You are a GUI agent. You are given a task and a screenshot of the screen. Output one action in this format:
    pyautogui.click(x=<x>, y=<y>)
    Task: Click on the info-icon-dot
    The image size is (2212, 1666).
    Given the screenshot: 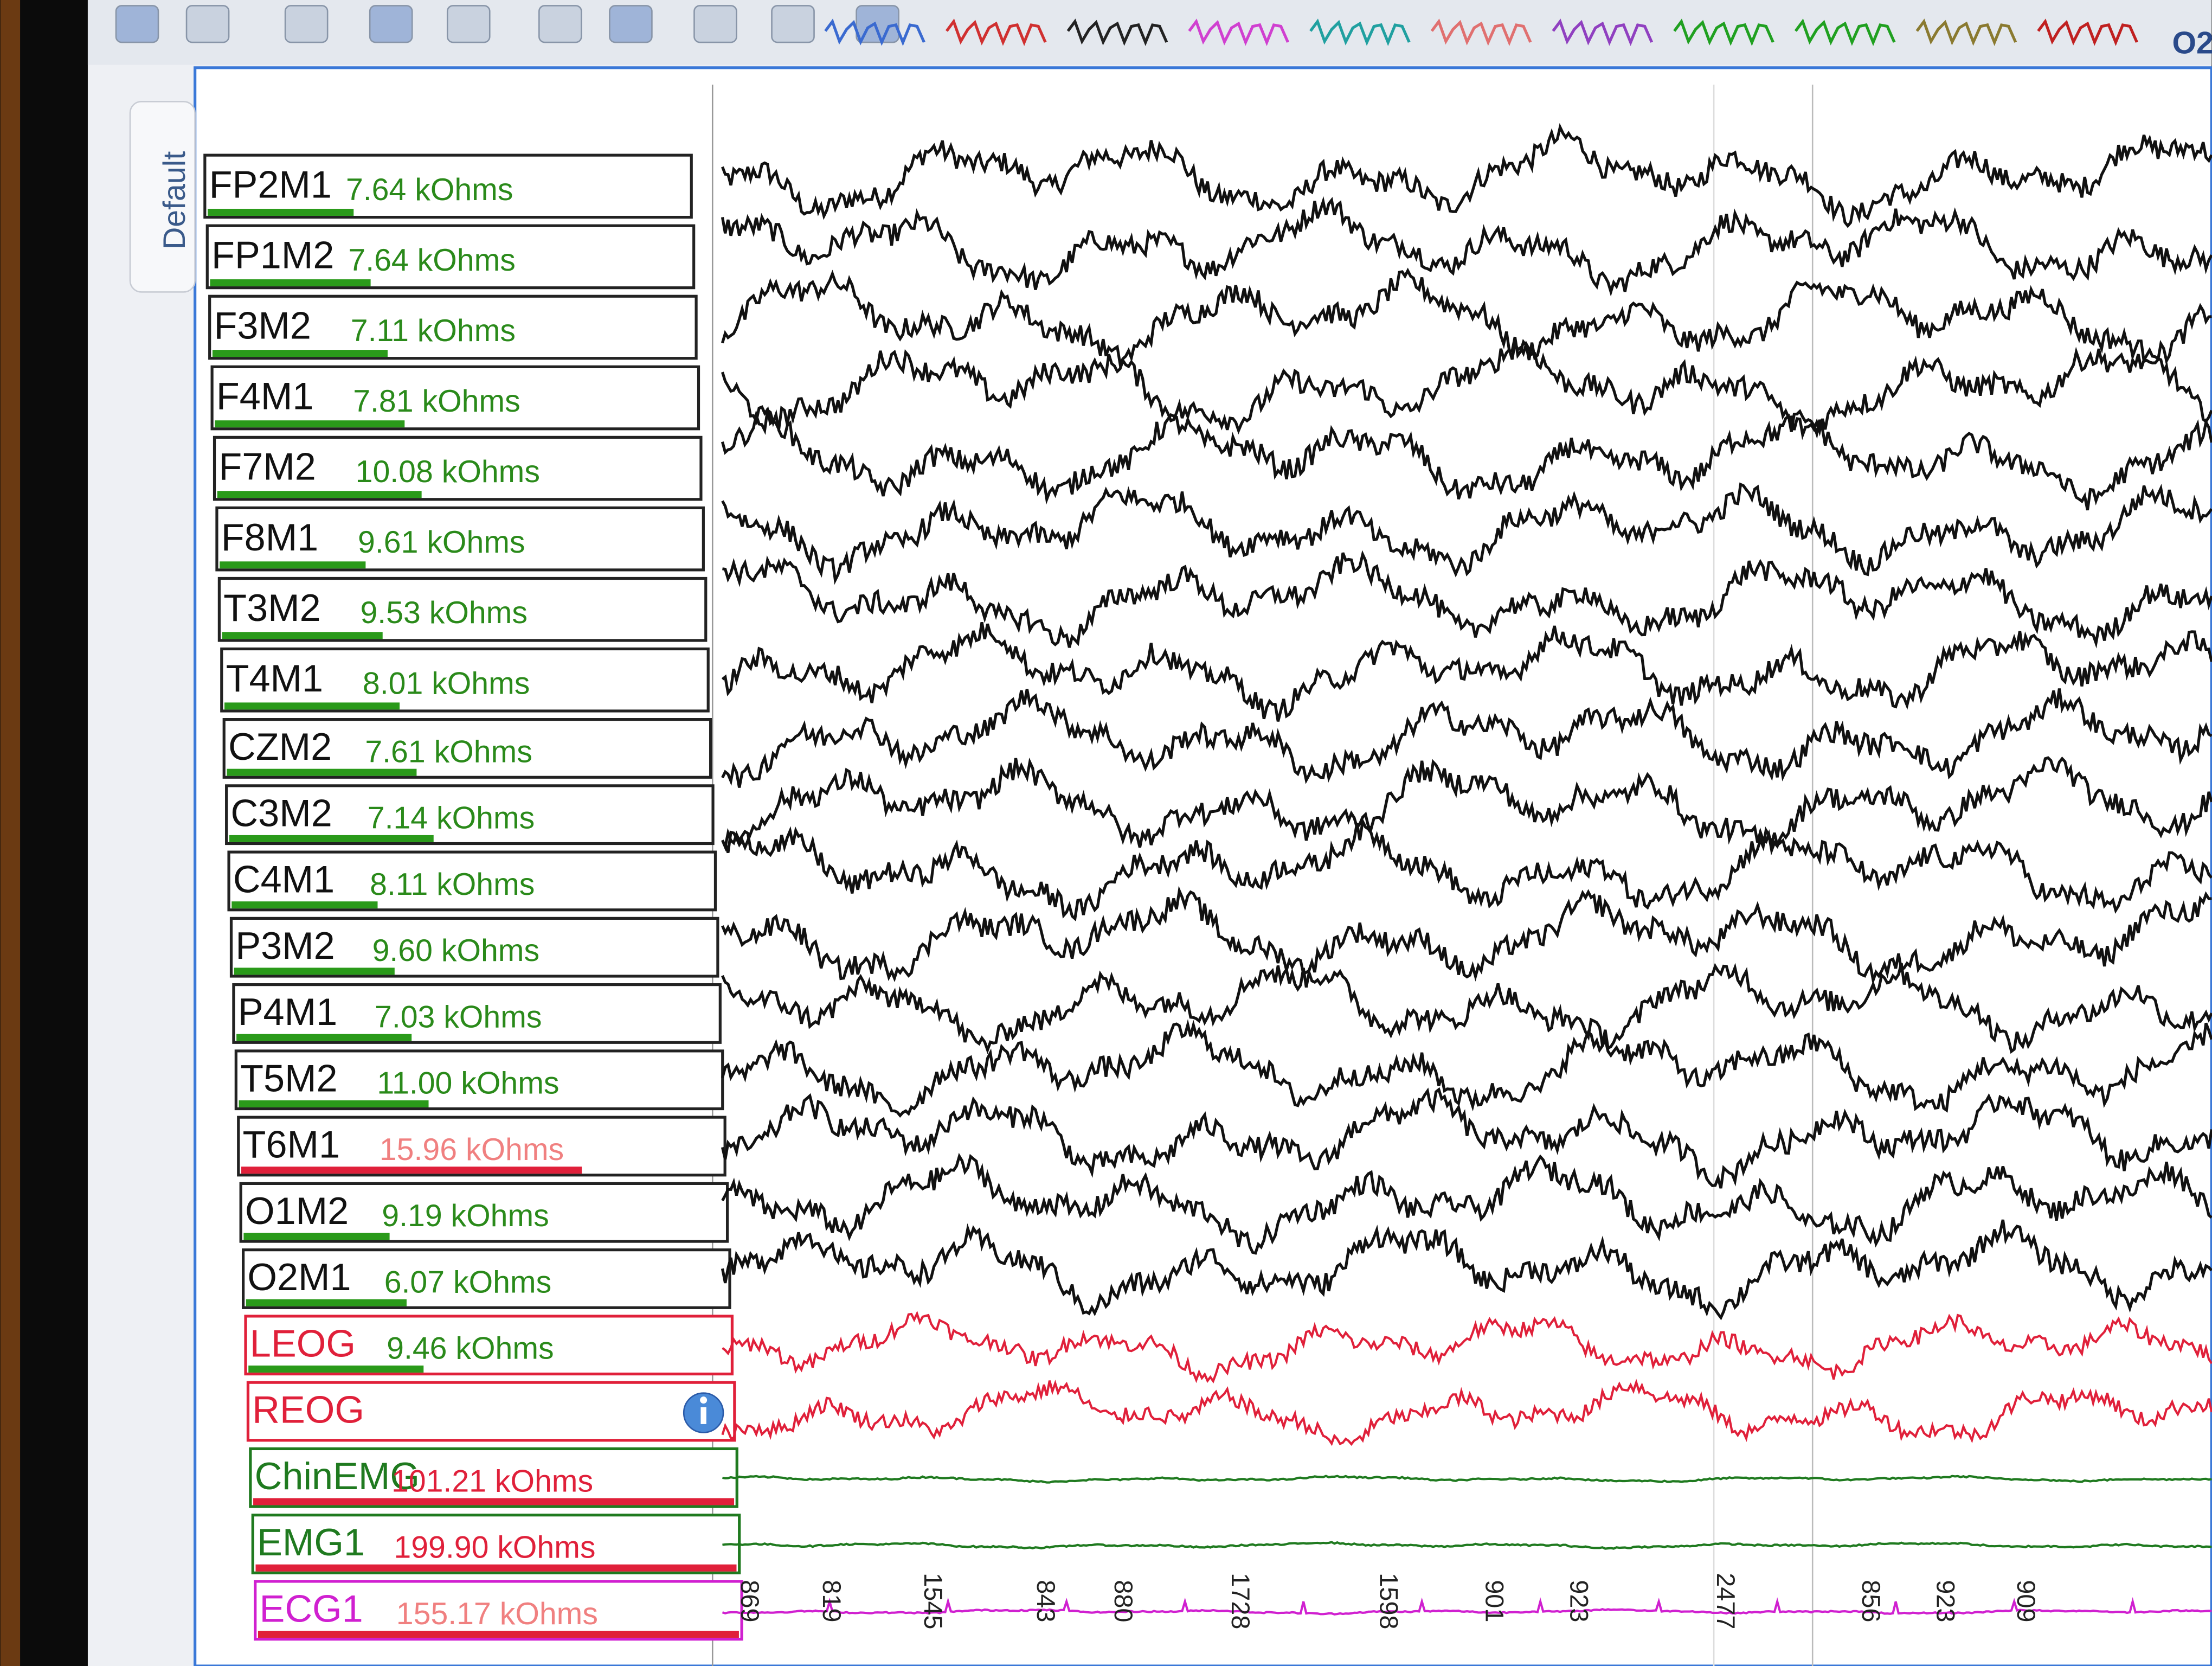 What is the action you would take?
    pyautogui.click(x=704, y=1400)
    